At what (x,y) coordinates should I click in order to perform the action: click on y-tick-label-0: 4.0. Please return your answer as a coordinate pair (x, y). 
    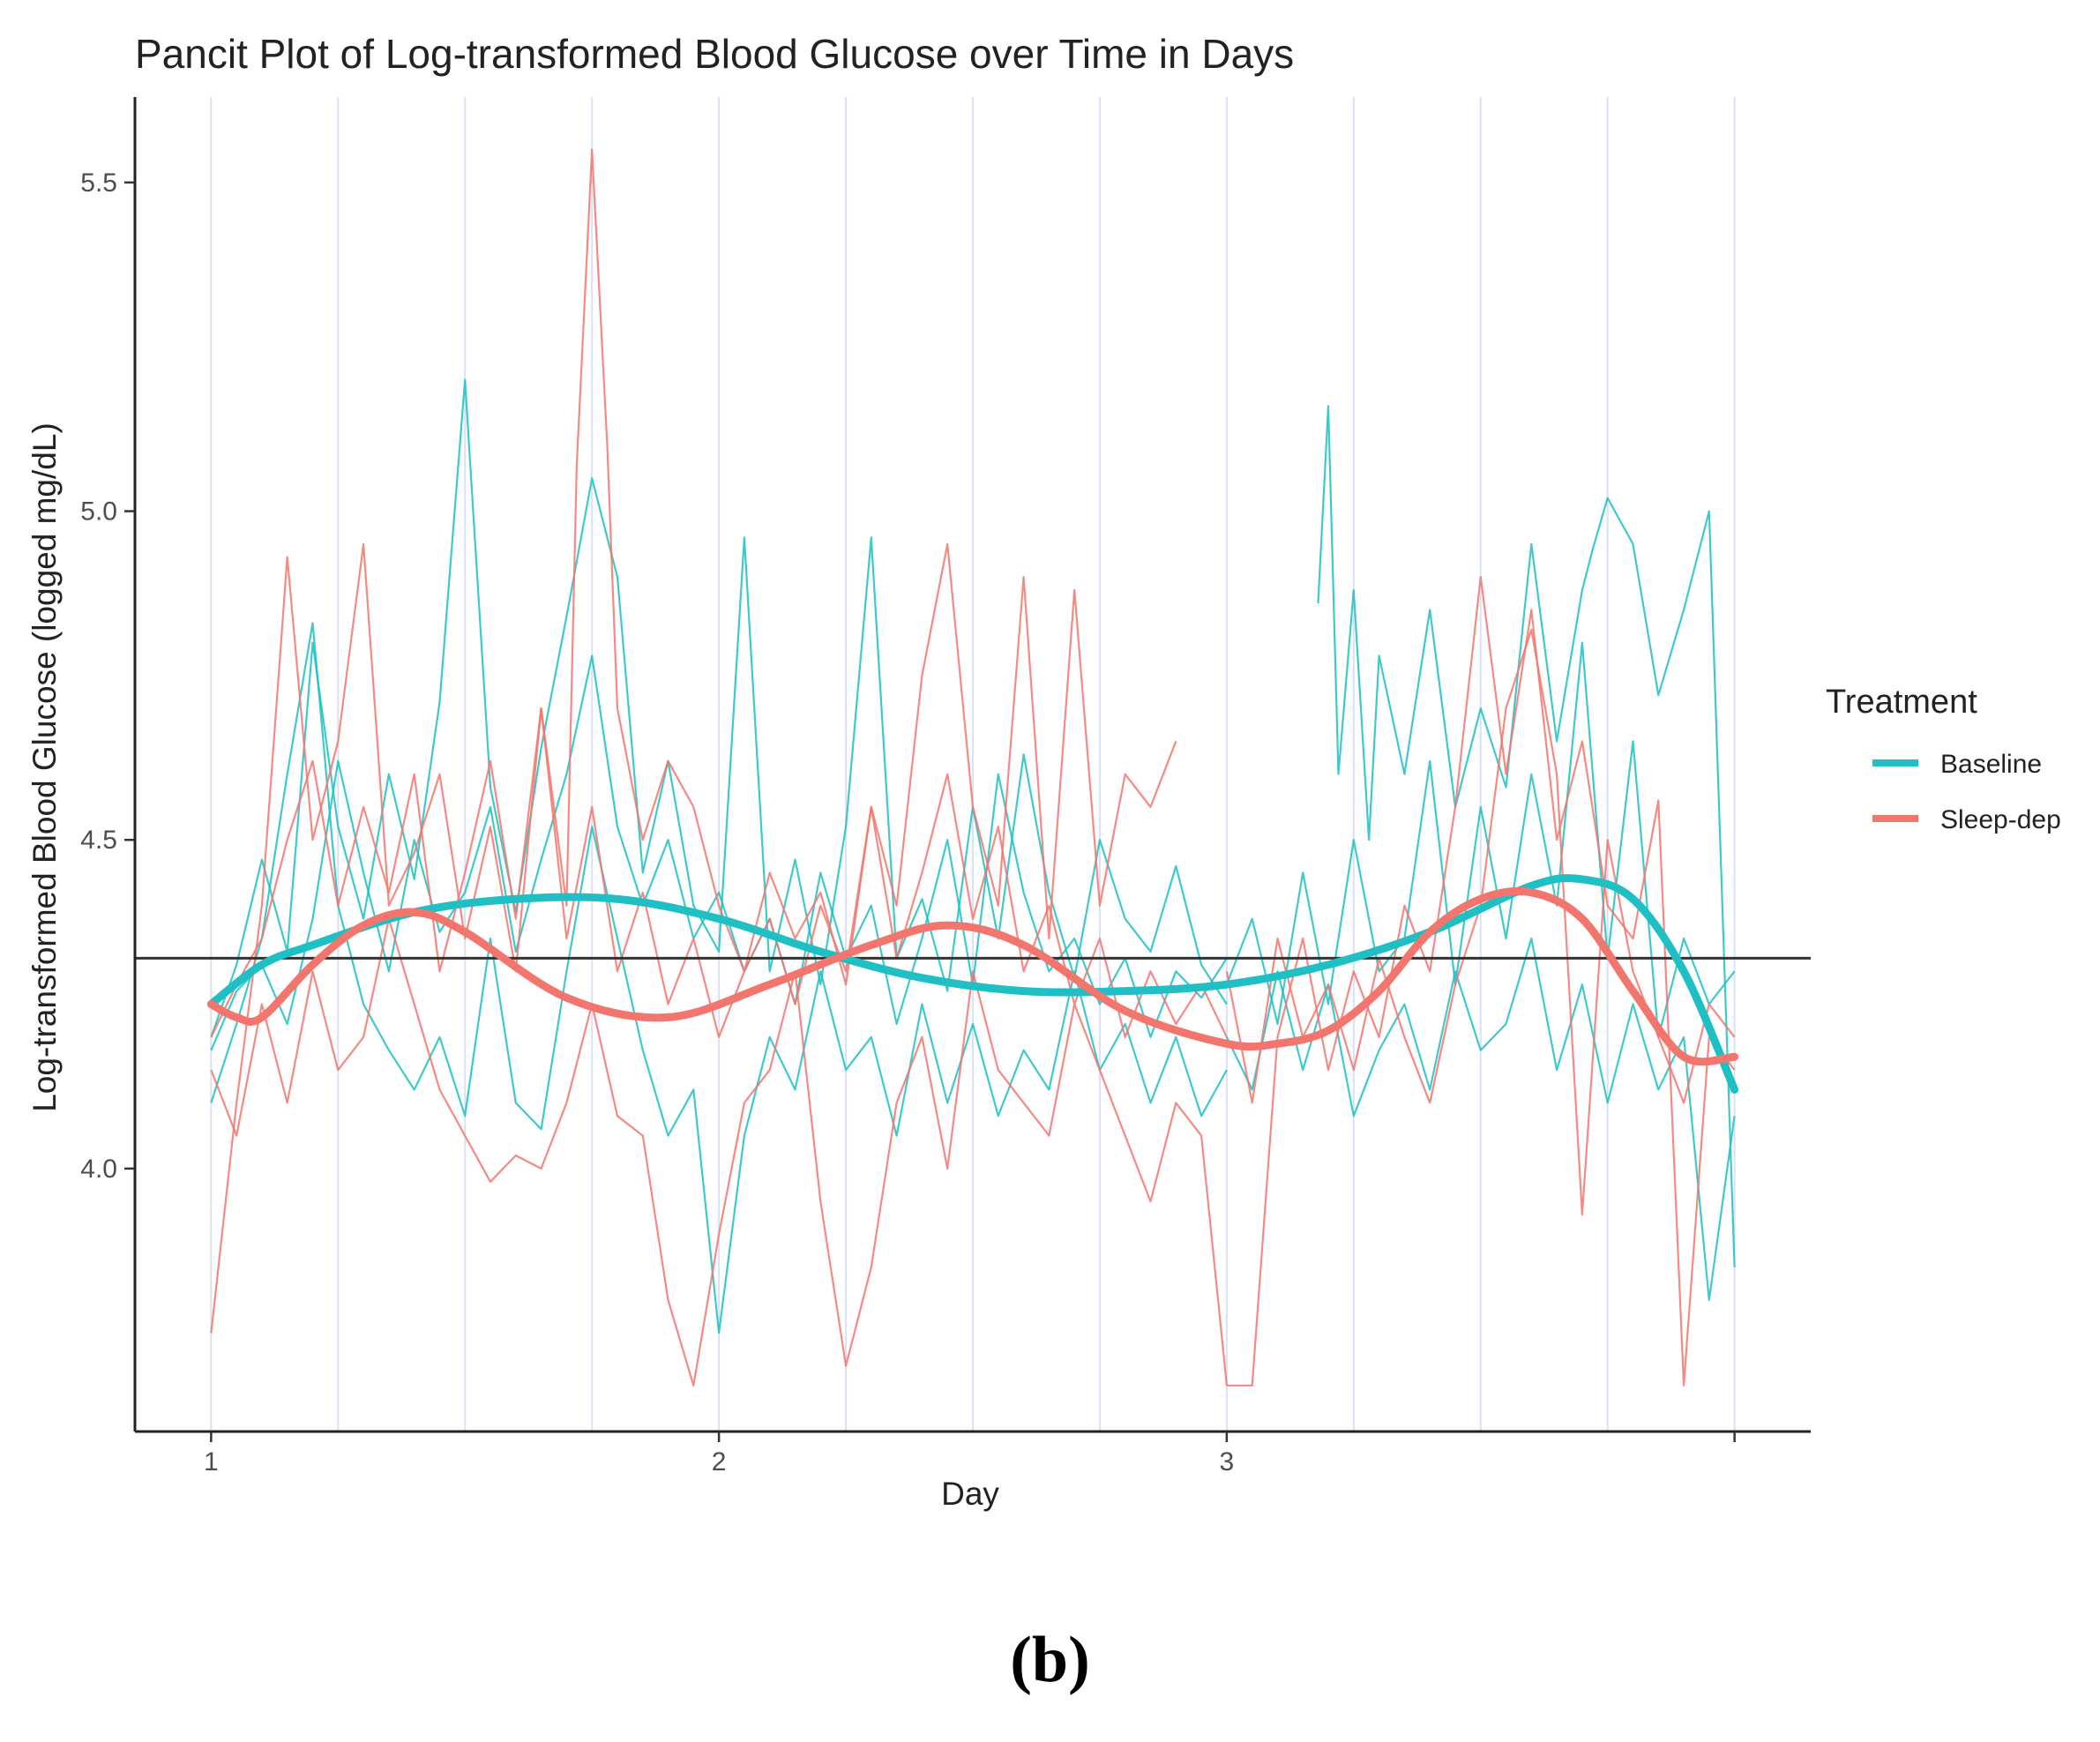
    Looking at the image, I should click on (98, 1169).